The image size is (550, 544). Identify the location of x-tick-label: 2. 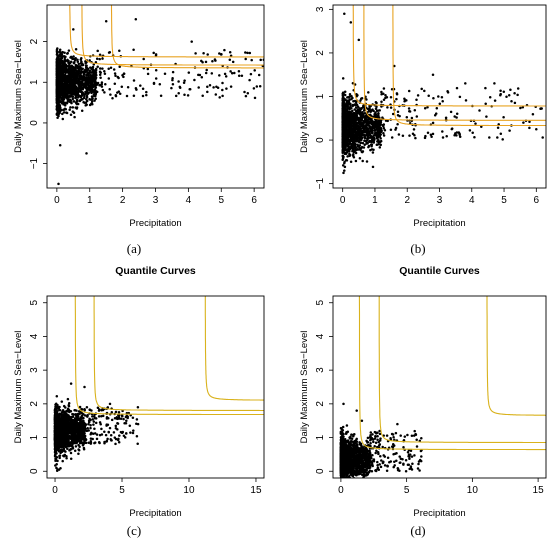
(123, 200).